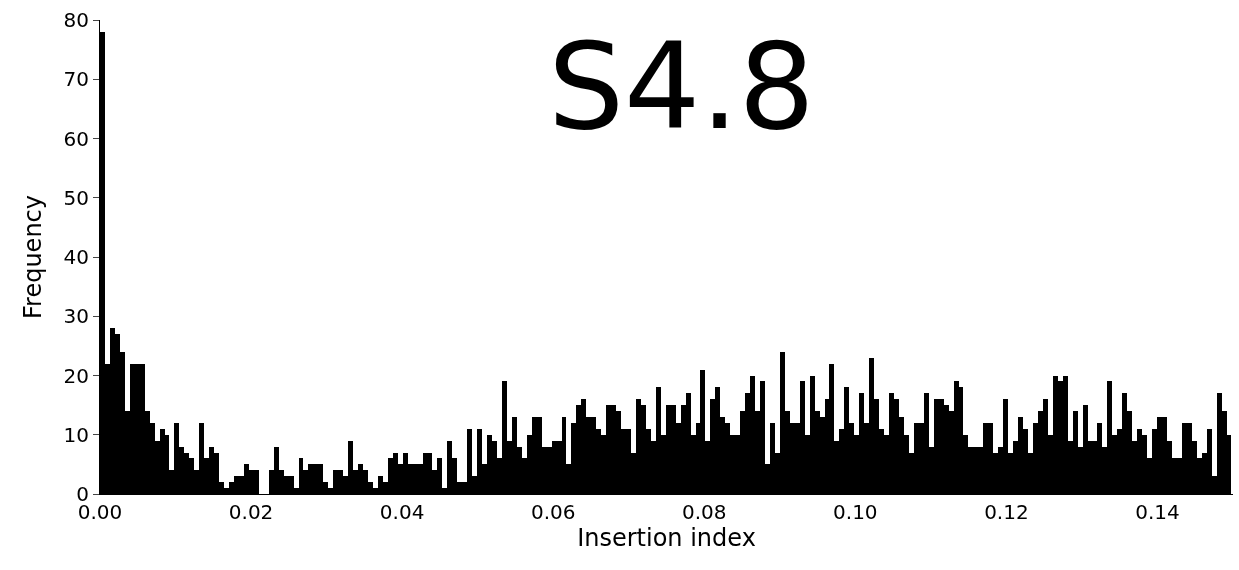  I want to click on y-tick-label: 20, so click(76, 375).